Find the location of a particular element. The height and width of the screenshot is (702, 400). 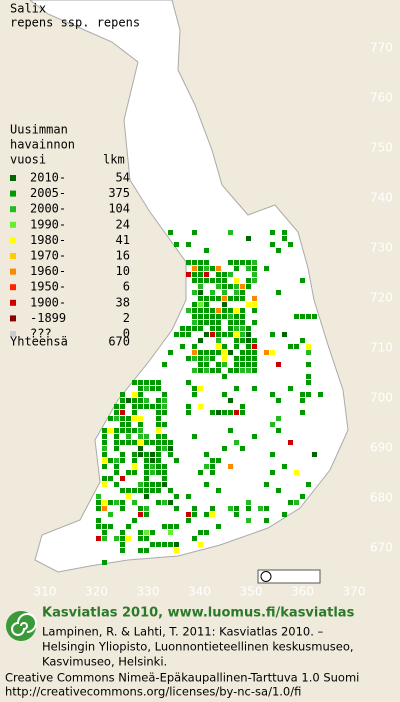

legend-label: 1960- is located at coordinates (48, 271).